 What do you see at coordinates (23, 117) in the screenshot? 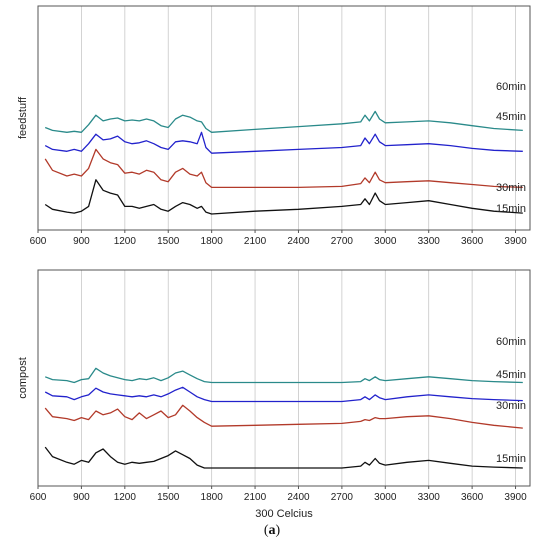
I see `y-axis-label: feedstuff` at bounding box center [23, 117].